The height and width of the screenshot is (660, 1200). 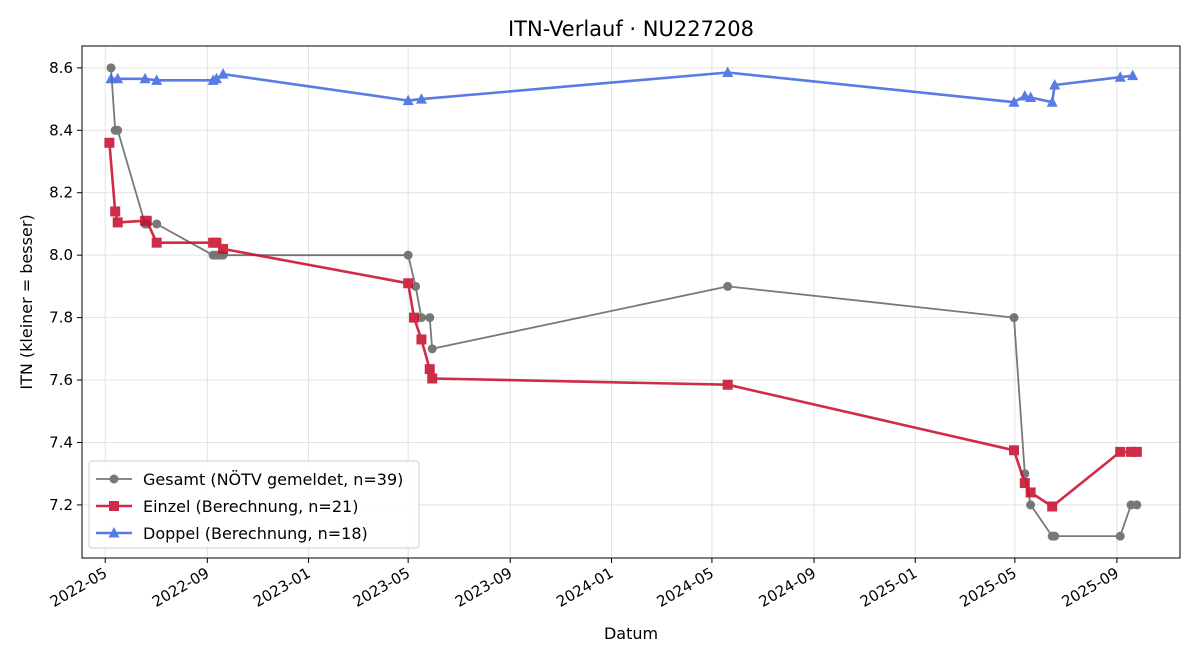 What do you see at coordinates (631, 633) in the screenshot?
I see `x-axis-label: Datum` at bounding box center [631, 633].